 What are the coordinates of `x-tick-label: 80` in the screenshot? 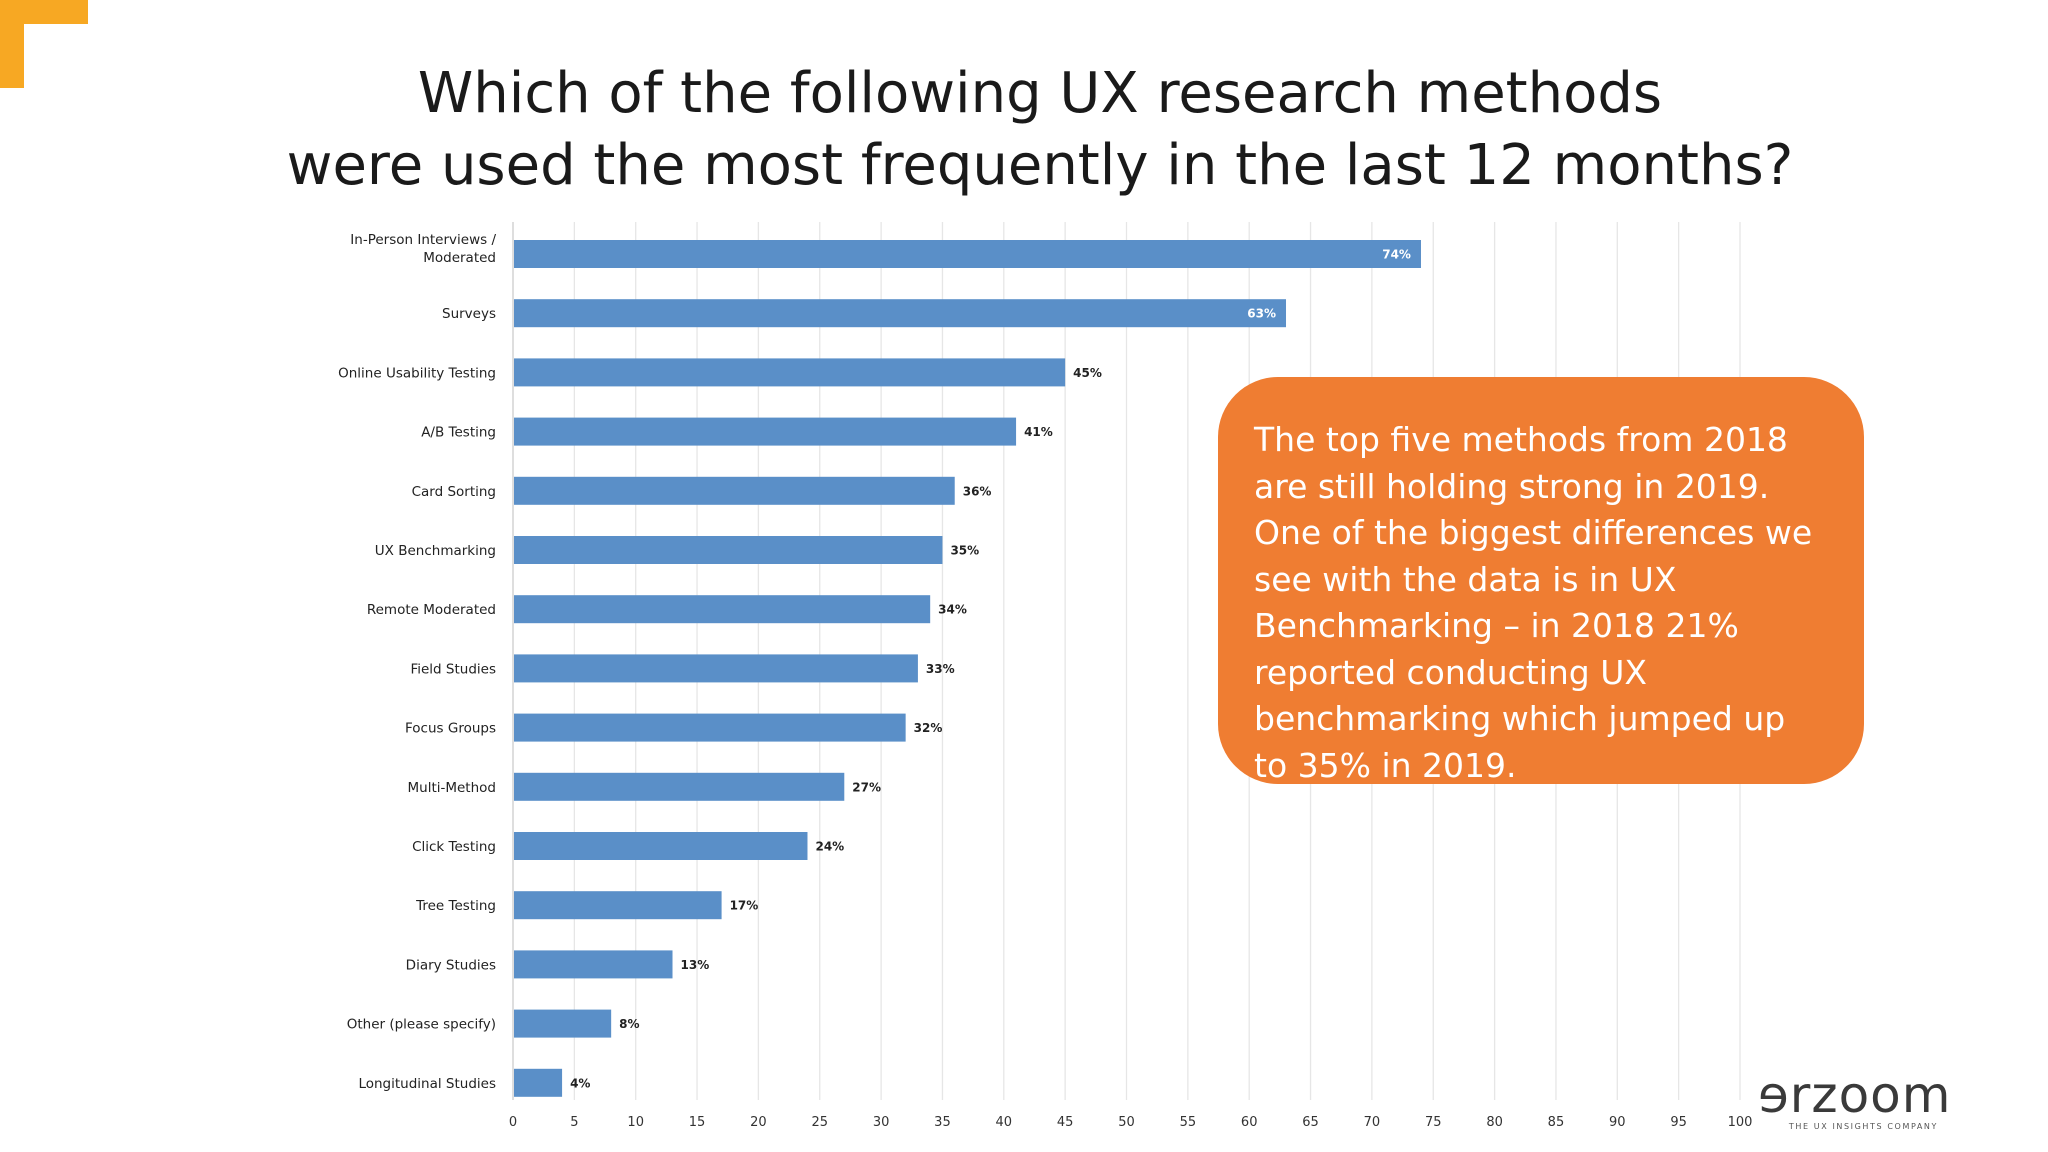 It's located at (1494, 1122).